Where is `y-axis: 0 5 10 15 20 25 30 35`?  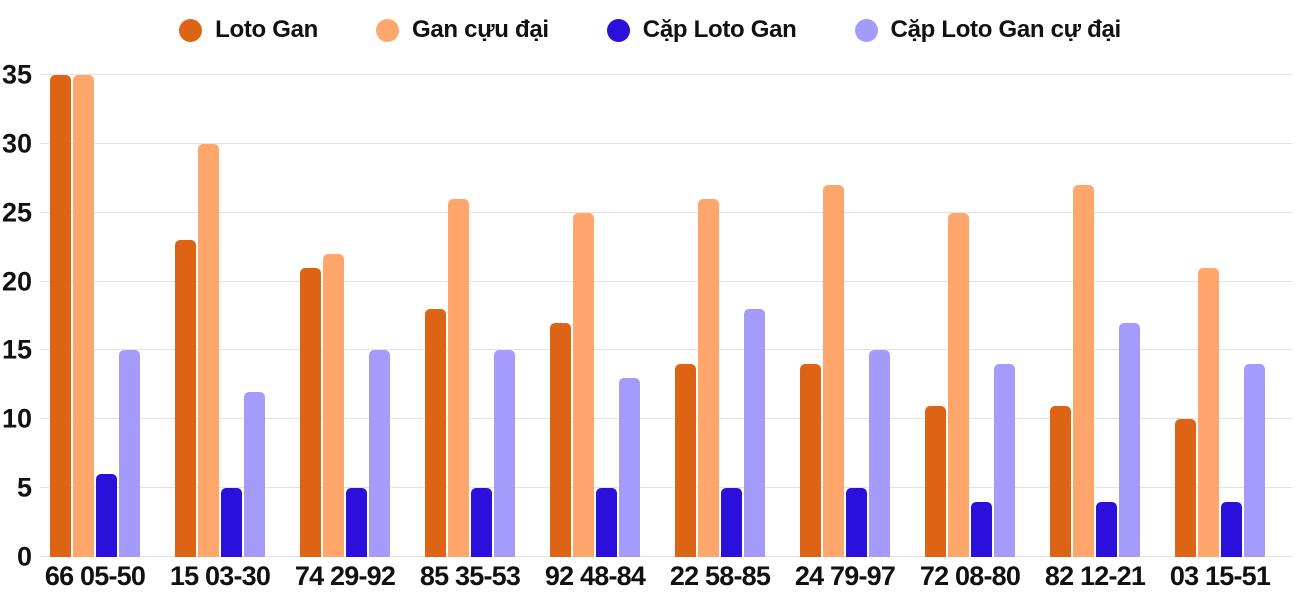 y-axis: 0 5 10 15 20 25 30 35 is located at coordinates (20, 315).